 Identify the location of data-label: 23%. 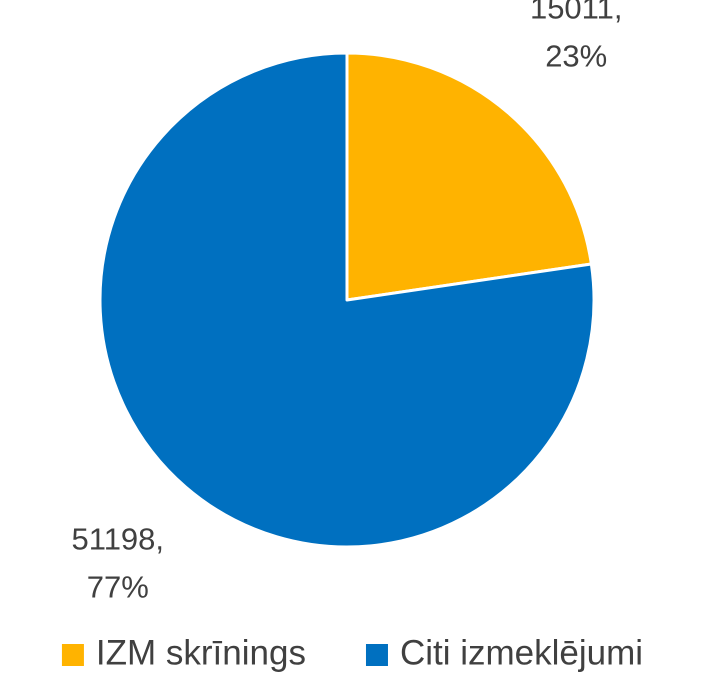
(576, 56).